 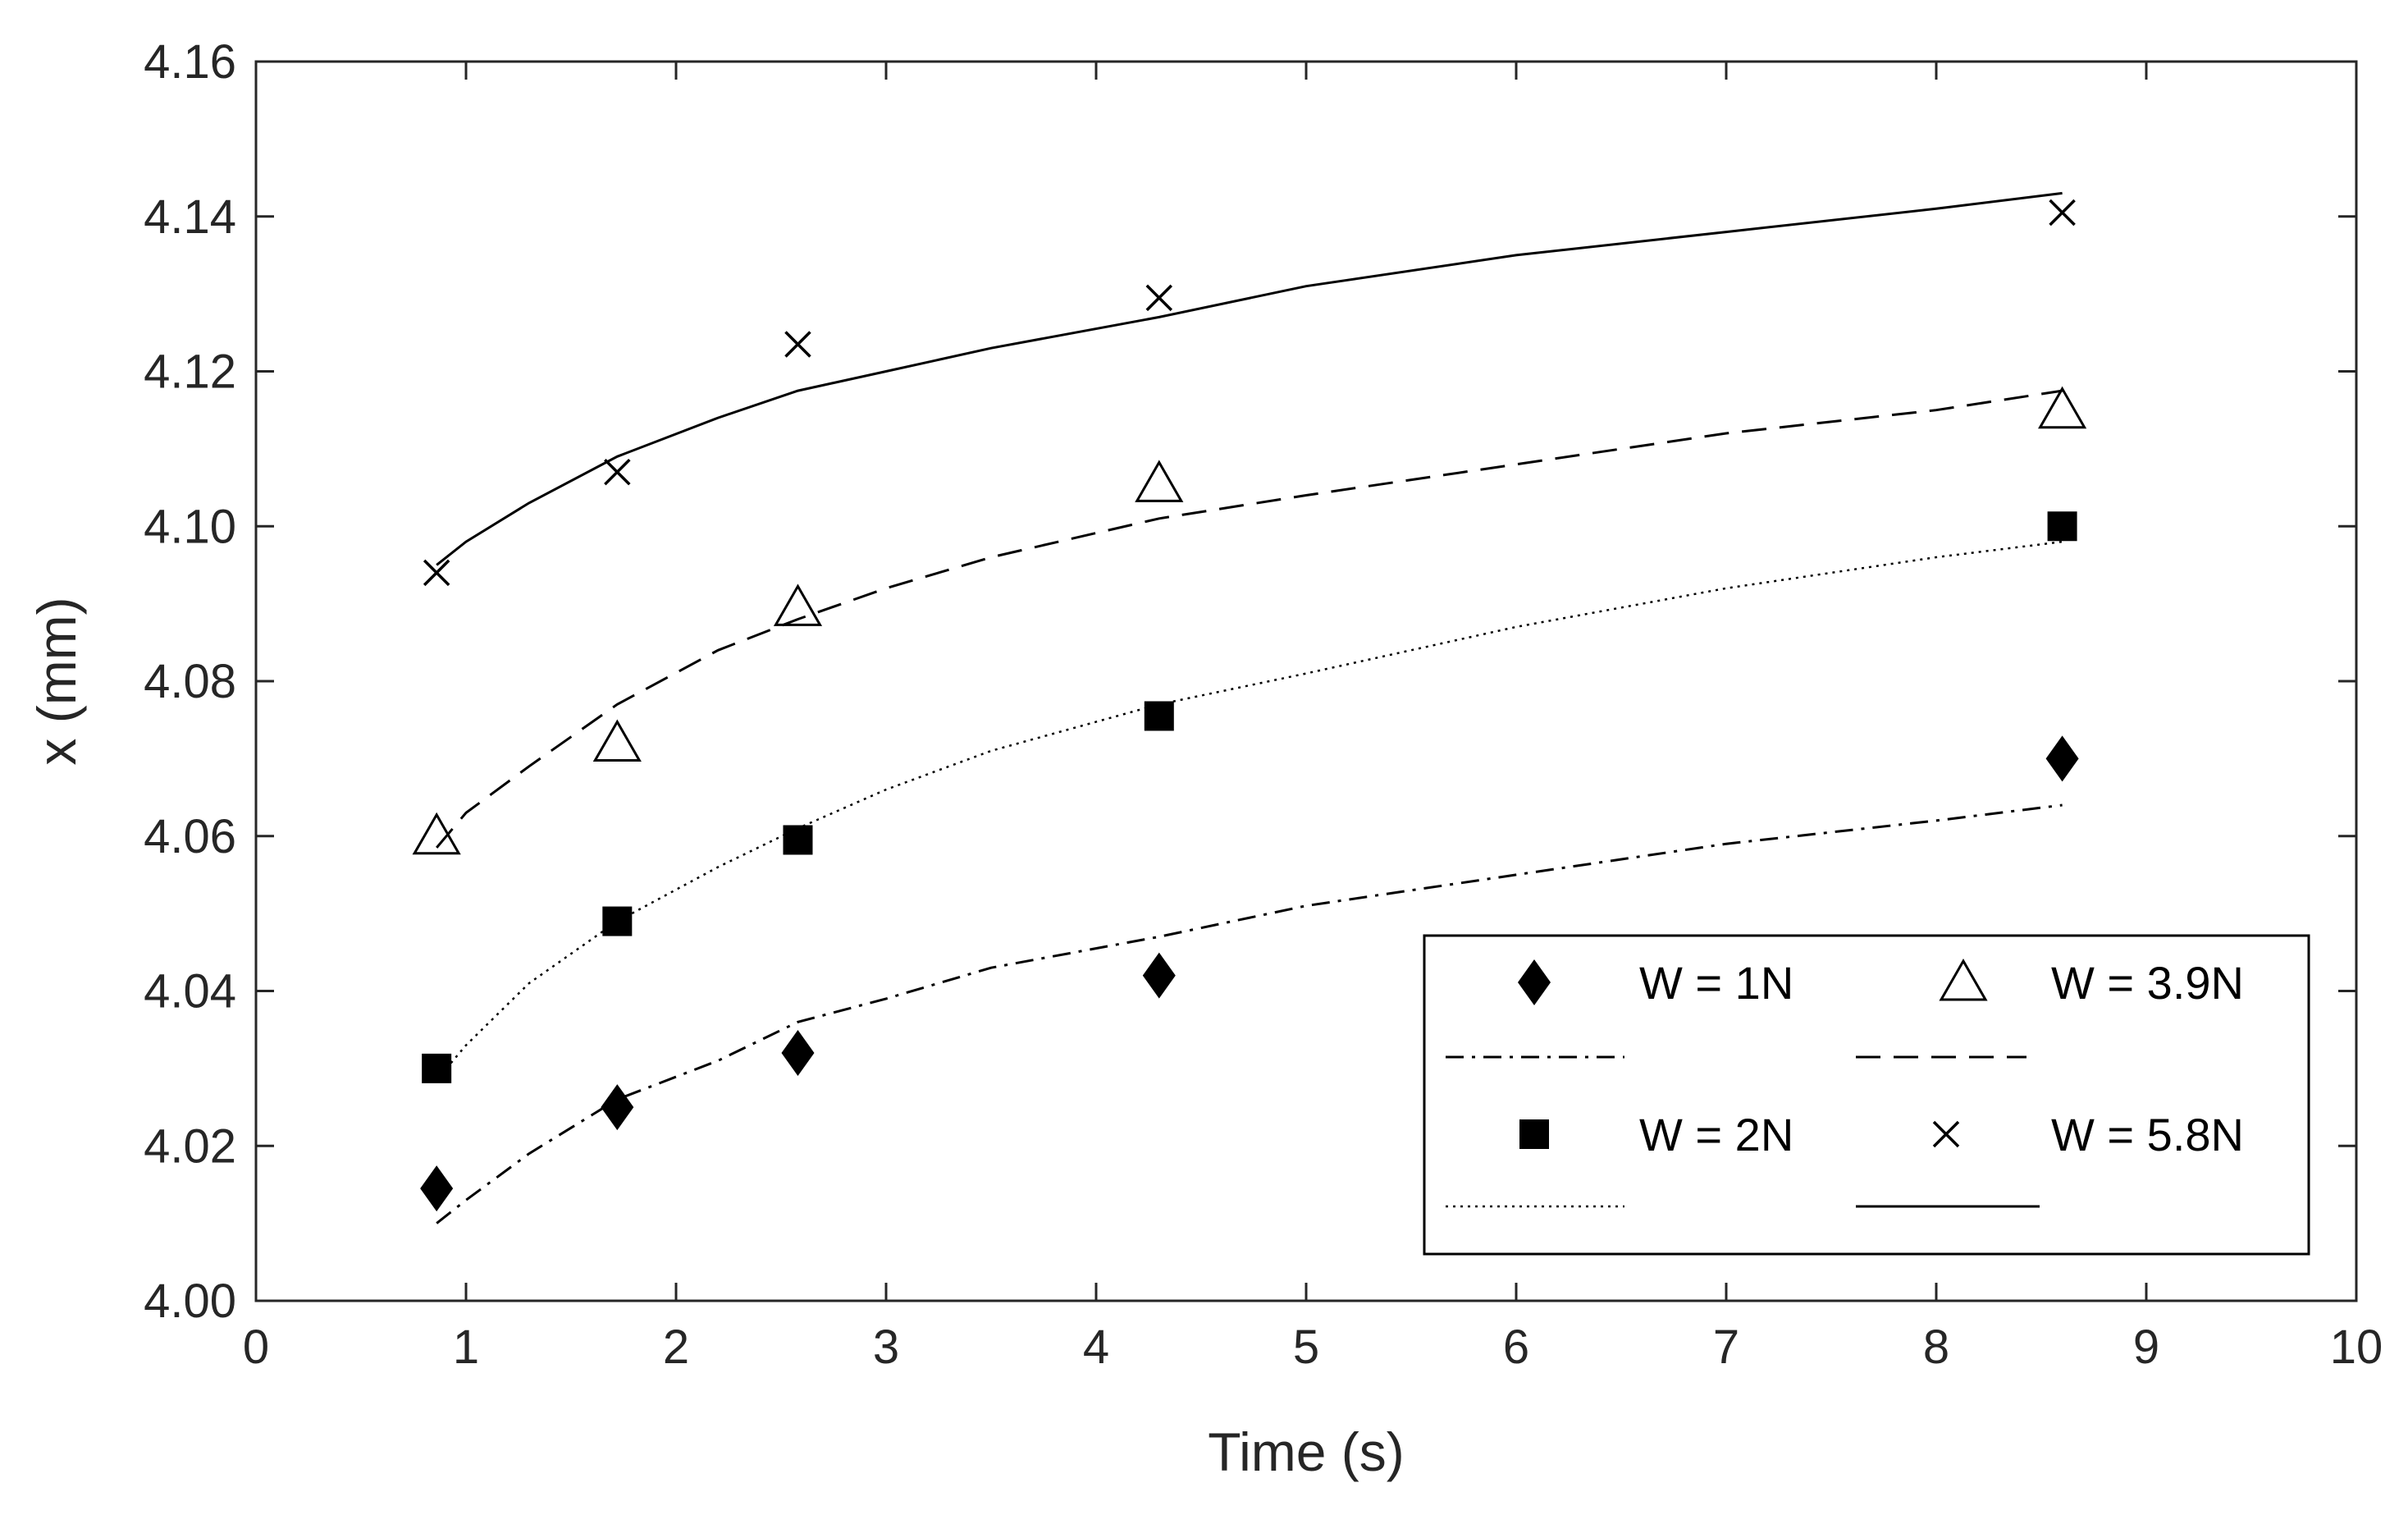 I want to click on y-tick-label: 4.08, so click(x=190, y=681).